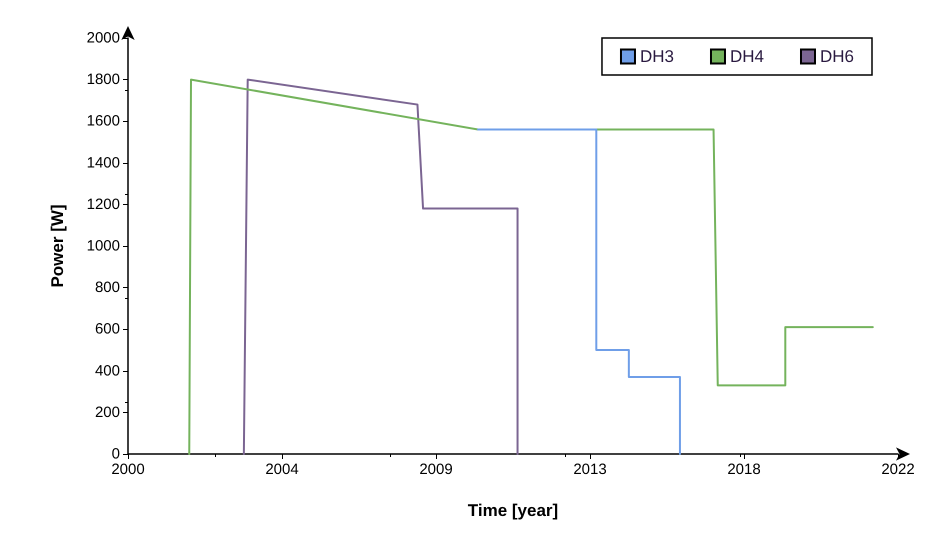 This screenshot has width=932, height=544. What do you see at coordinates (898, 469) in the screenshot?
I see `x-tick-label: 2022` at bounding box center [898, 469].